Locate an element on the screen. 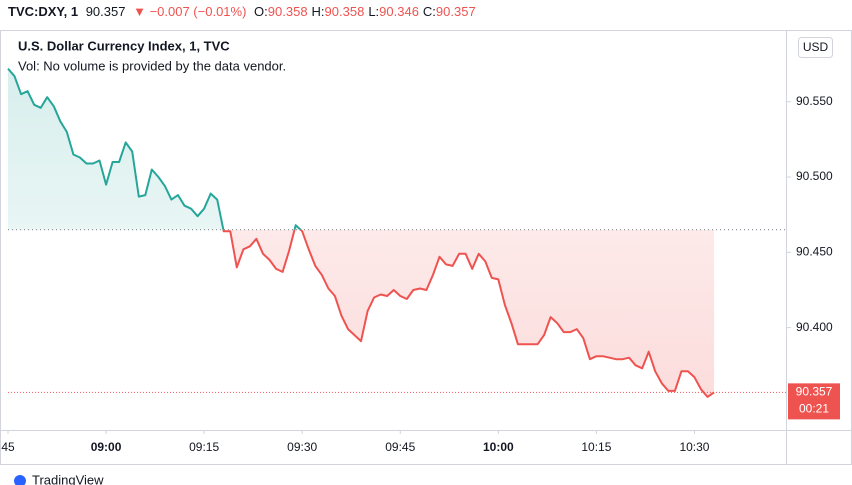 The image size is (852, 485). ohlc-label: H: is located at coordinates (318, 11).